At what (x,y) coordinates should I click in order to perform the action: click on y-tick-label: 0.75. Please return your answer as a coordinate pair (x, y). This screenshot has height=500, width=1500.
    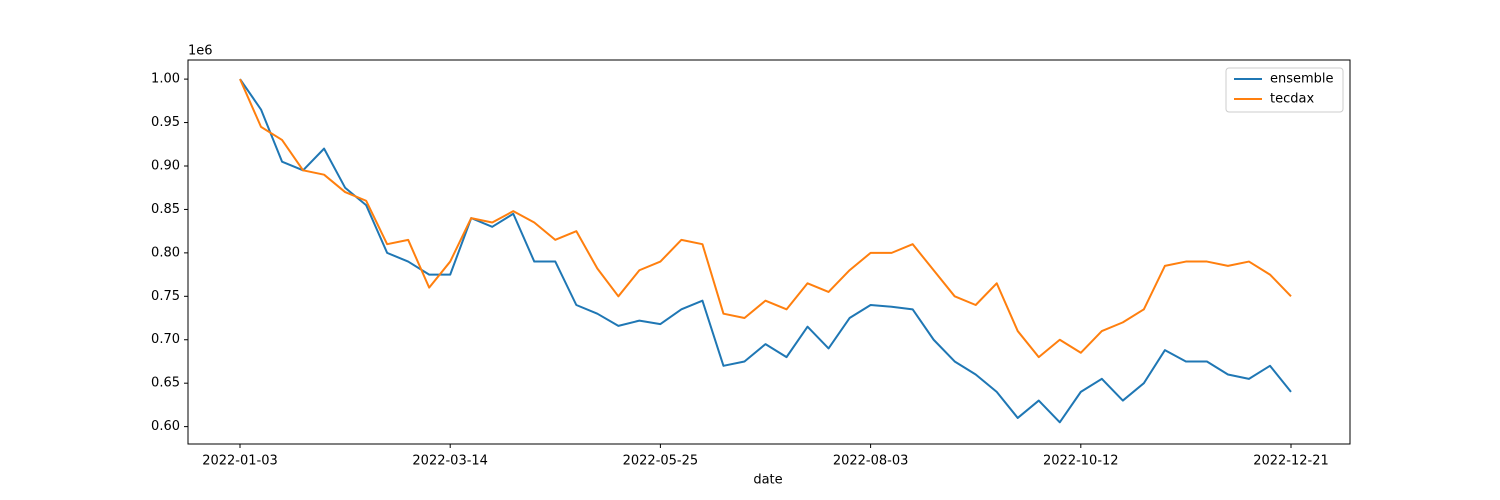
    Looking at the image, I should click on (165, 296).